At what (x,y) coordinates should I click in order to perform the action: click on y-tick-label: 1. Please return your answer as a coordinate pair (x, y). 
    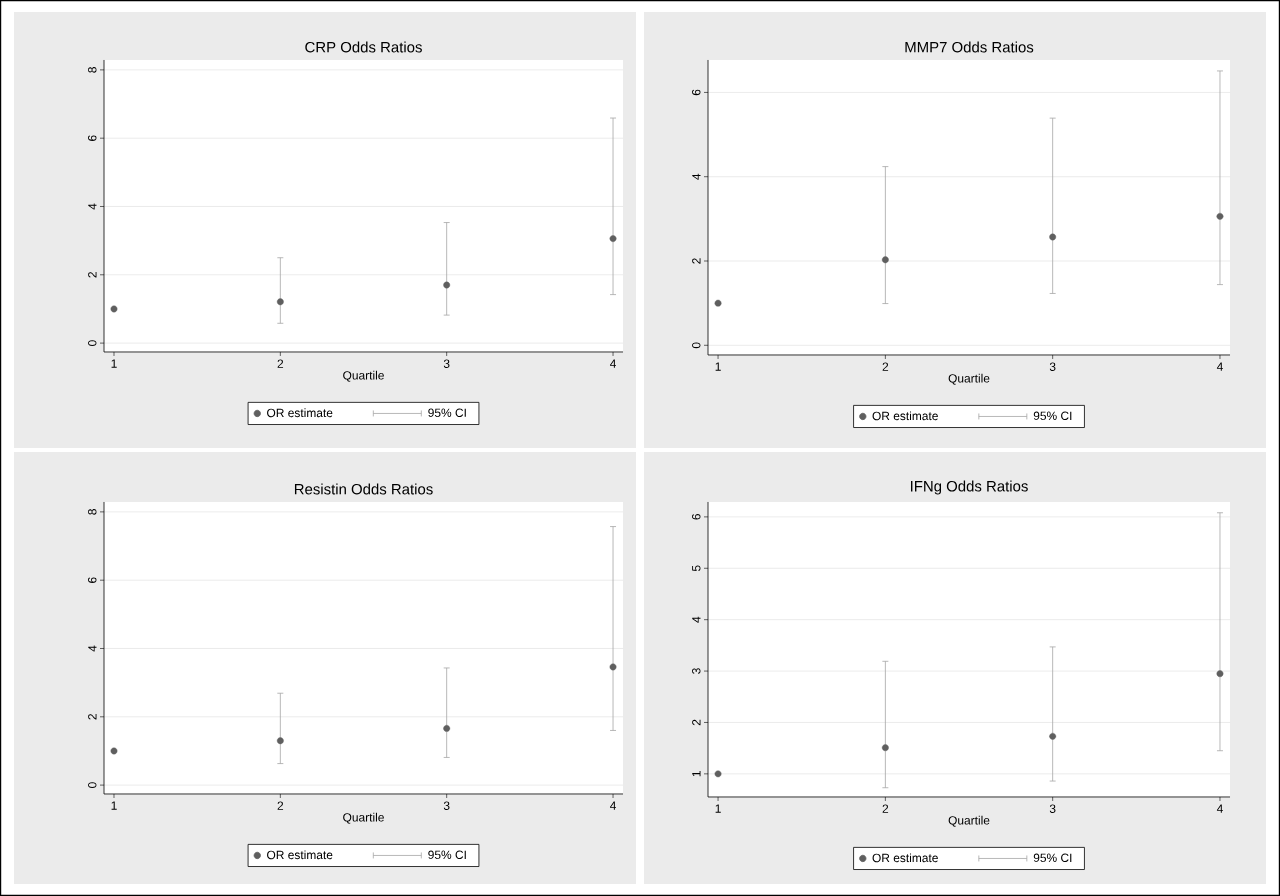
    Looking at the image, I should click on (696, 774).